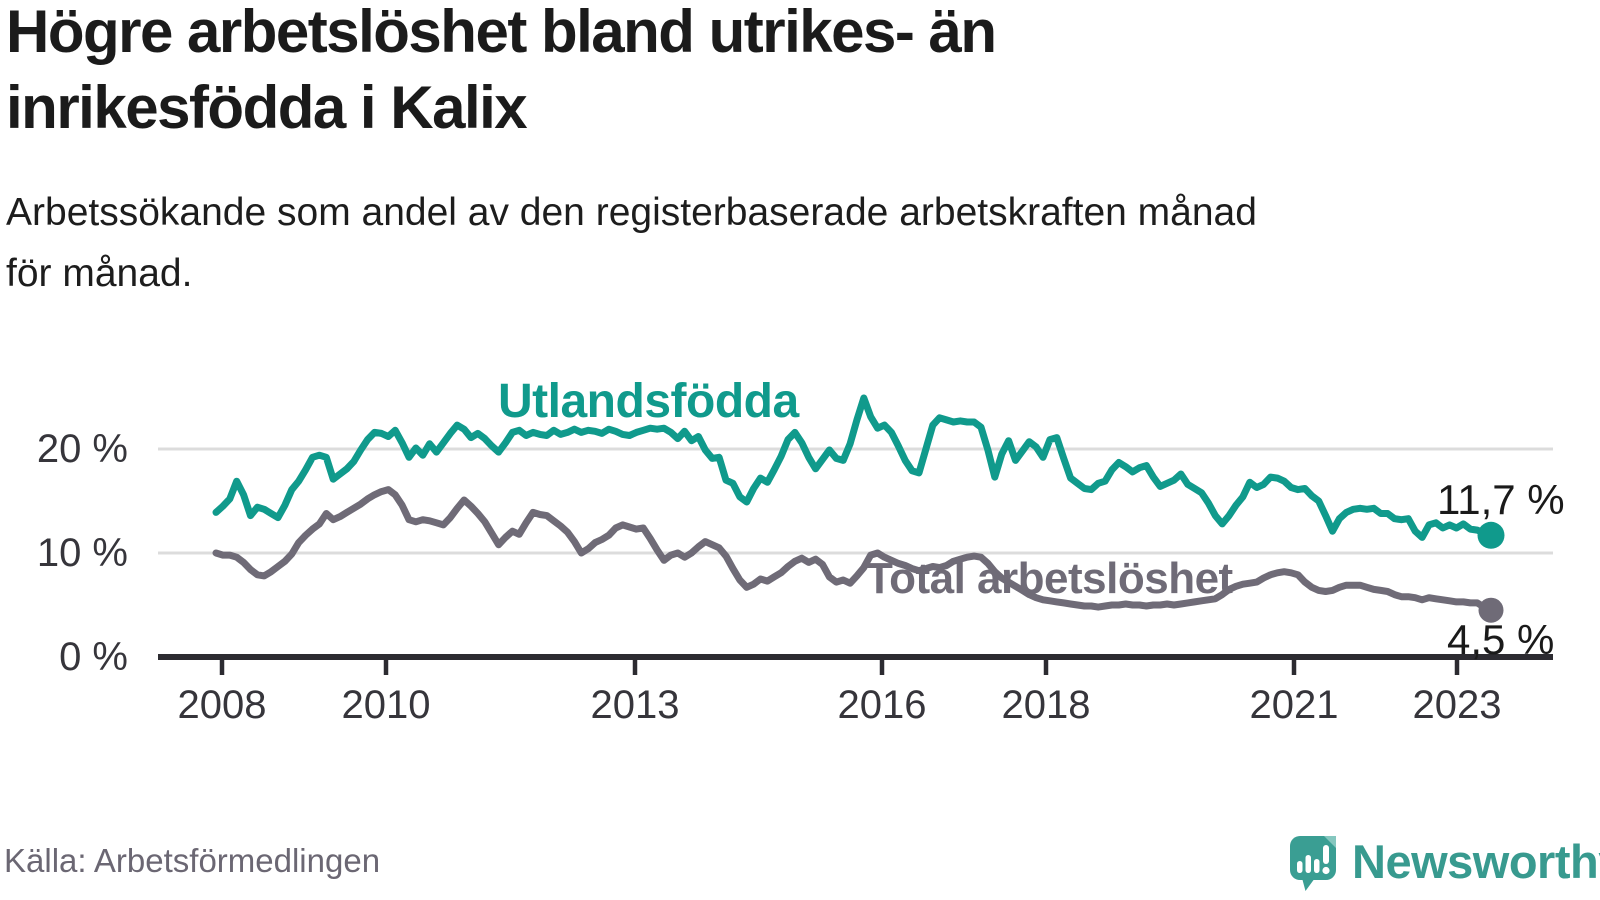 The height and width of the screenshot is (900, 1600). Describe the element at coordinates (1049, 578) in the screenshot. I see `series-label-total-arbetsloshet: Total arbetslöshet` at that location.